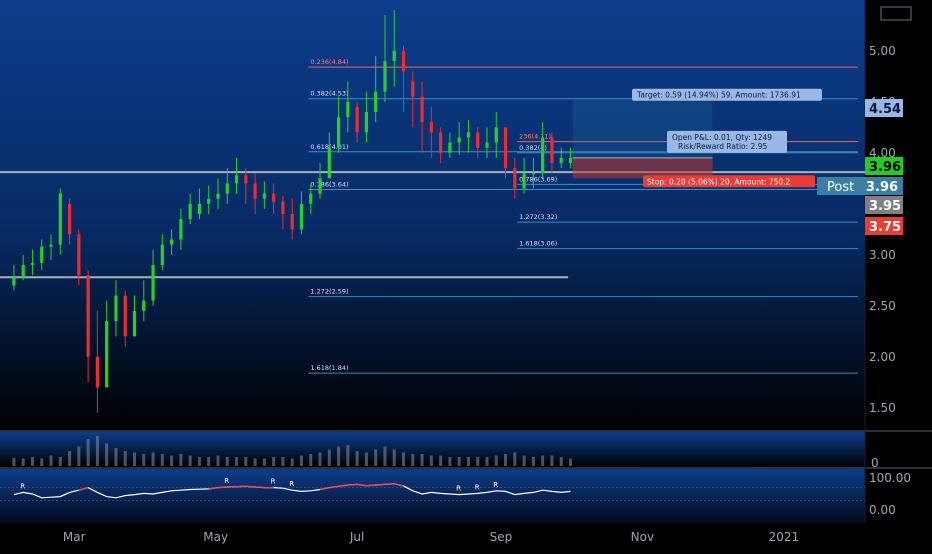 This screenshot has height=554, width=932. What do you see at coordinates (538, 244) in the screenshot?
I see `fib-level-label: 1.618(3.06)` at bounding box center [538, 244].